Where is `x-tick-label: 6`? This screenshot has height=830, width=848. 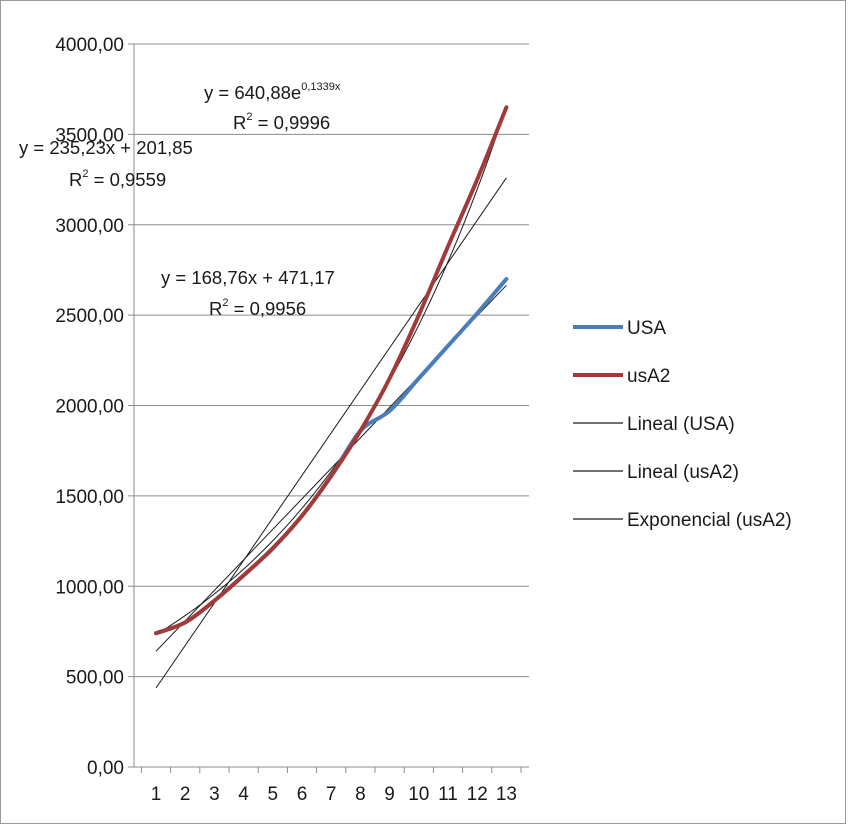 x-tick-label: 6 is located at coordinates (302, 794).